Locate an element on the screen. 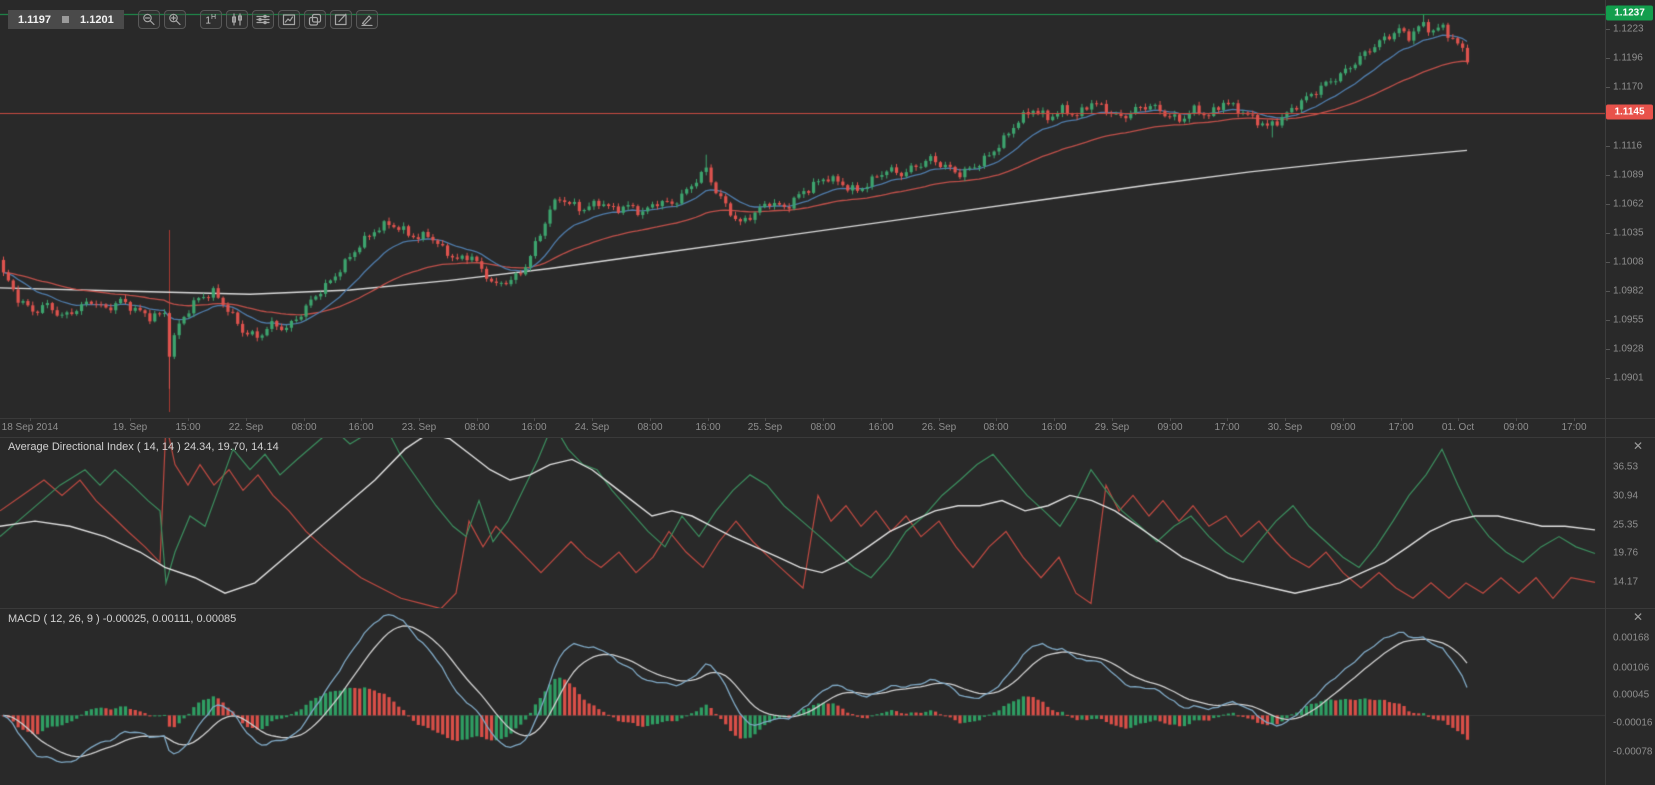  zoom-in-button is located at coordinates (174, 19).